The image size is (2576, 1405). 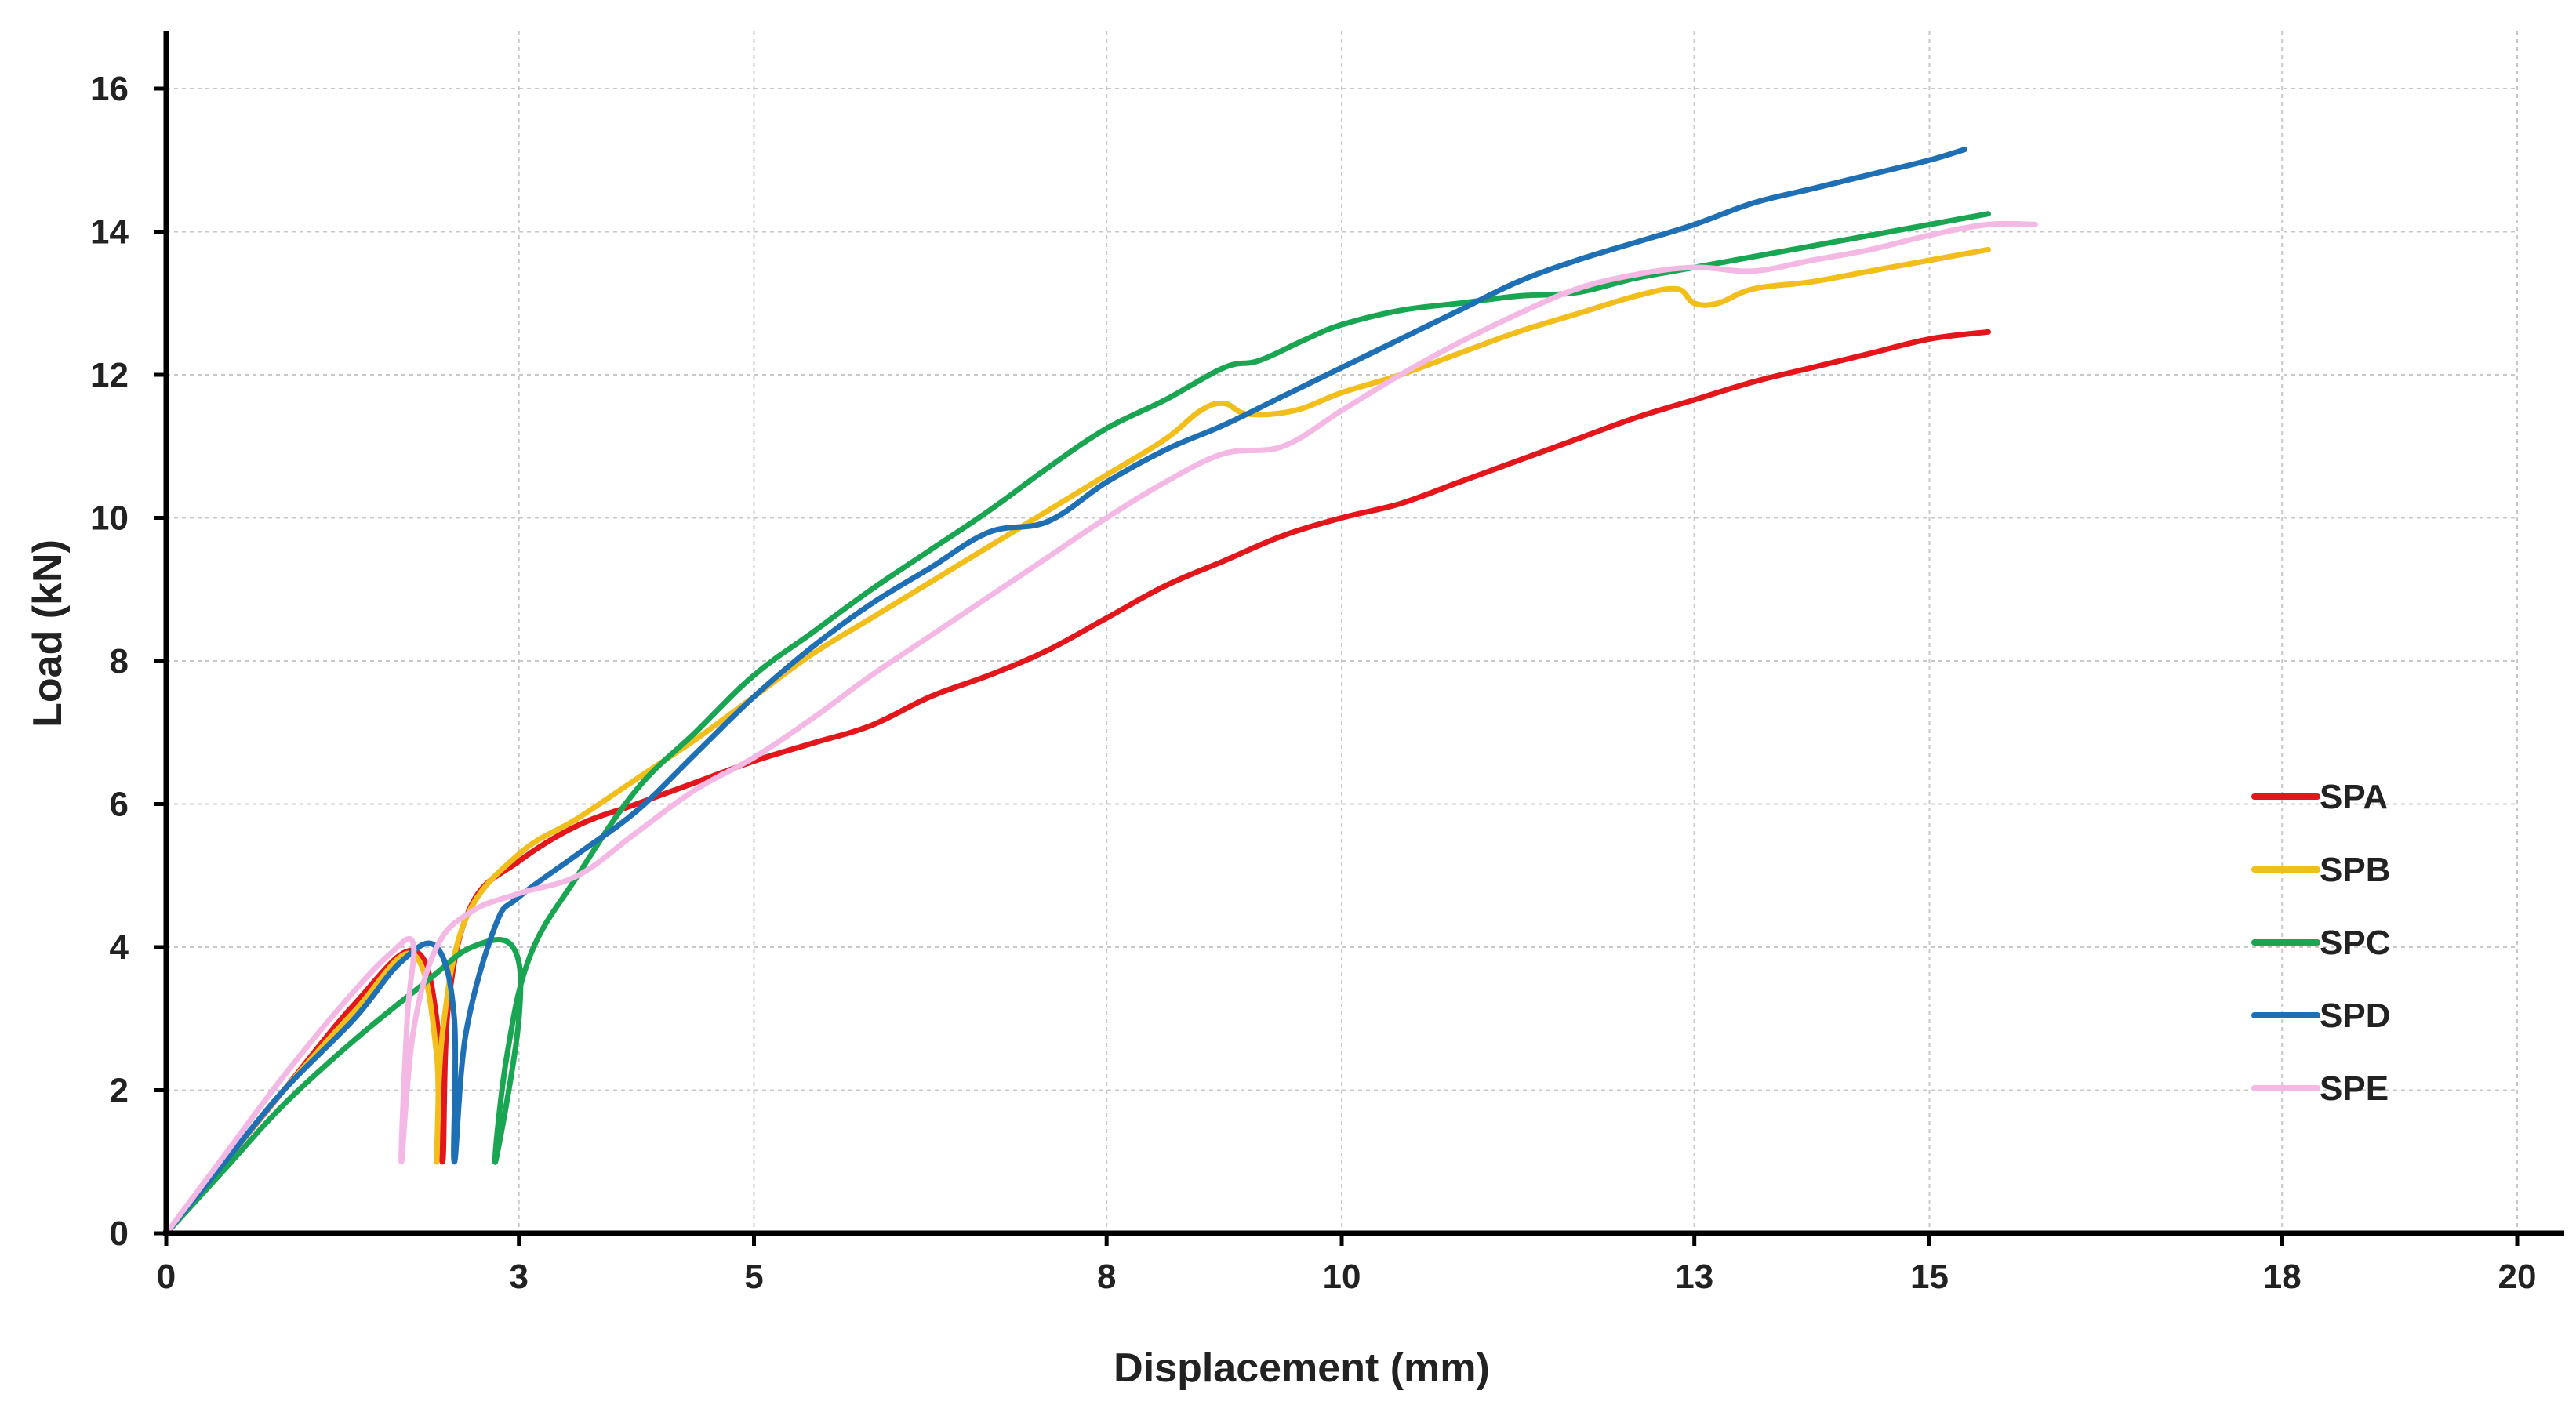 I want to click on x-tick-label: 0, so click(x=166, y=1277).